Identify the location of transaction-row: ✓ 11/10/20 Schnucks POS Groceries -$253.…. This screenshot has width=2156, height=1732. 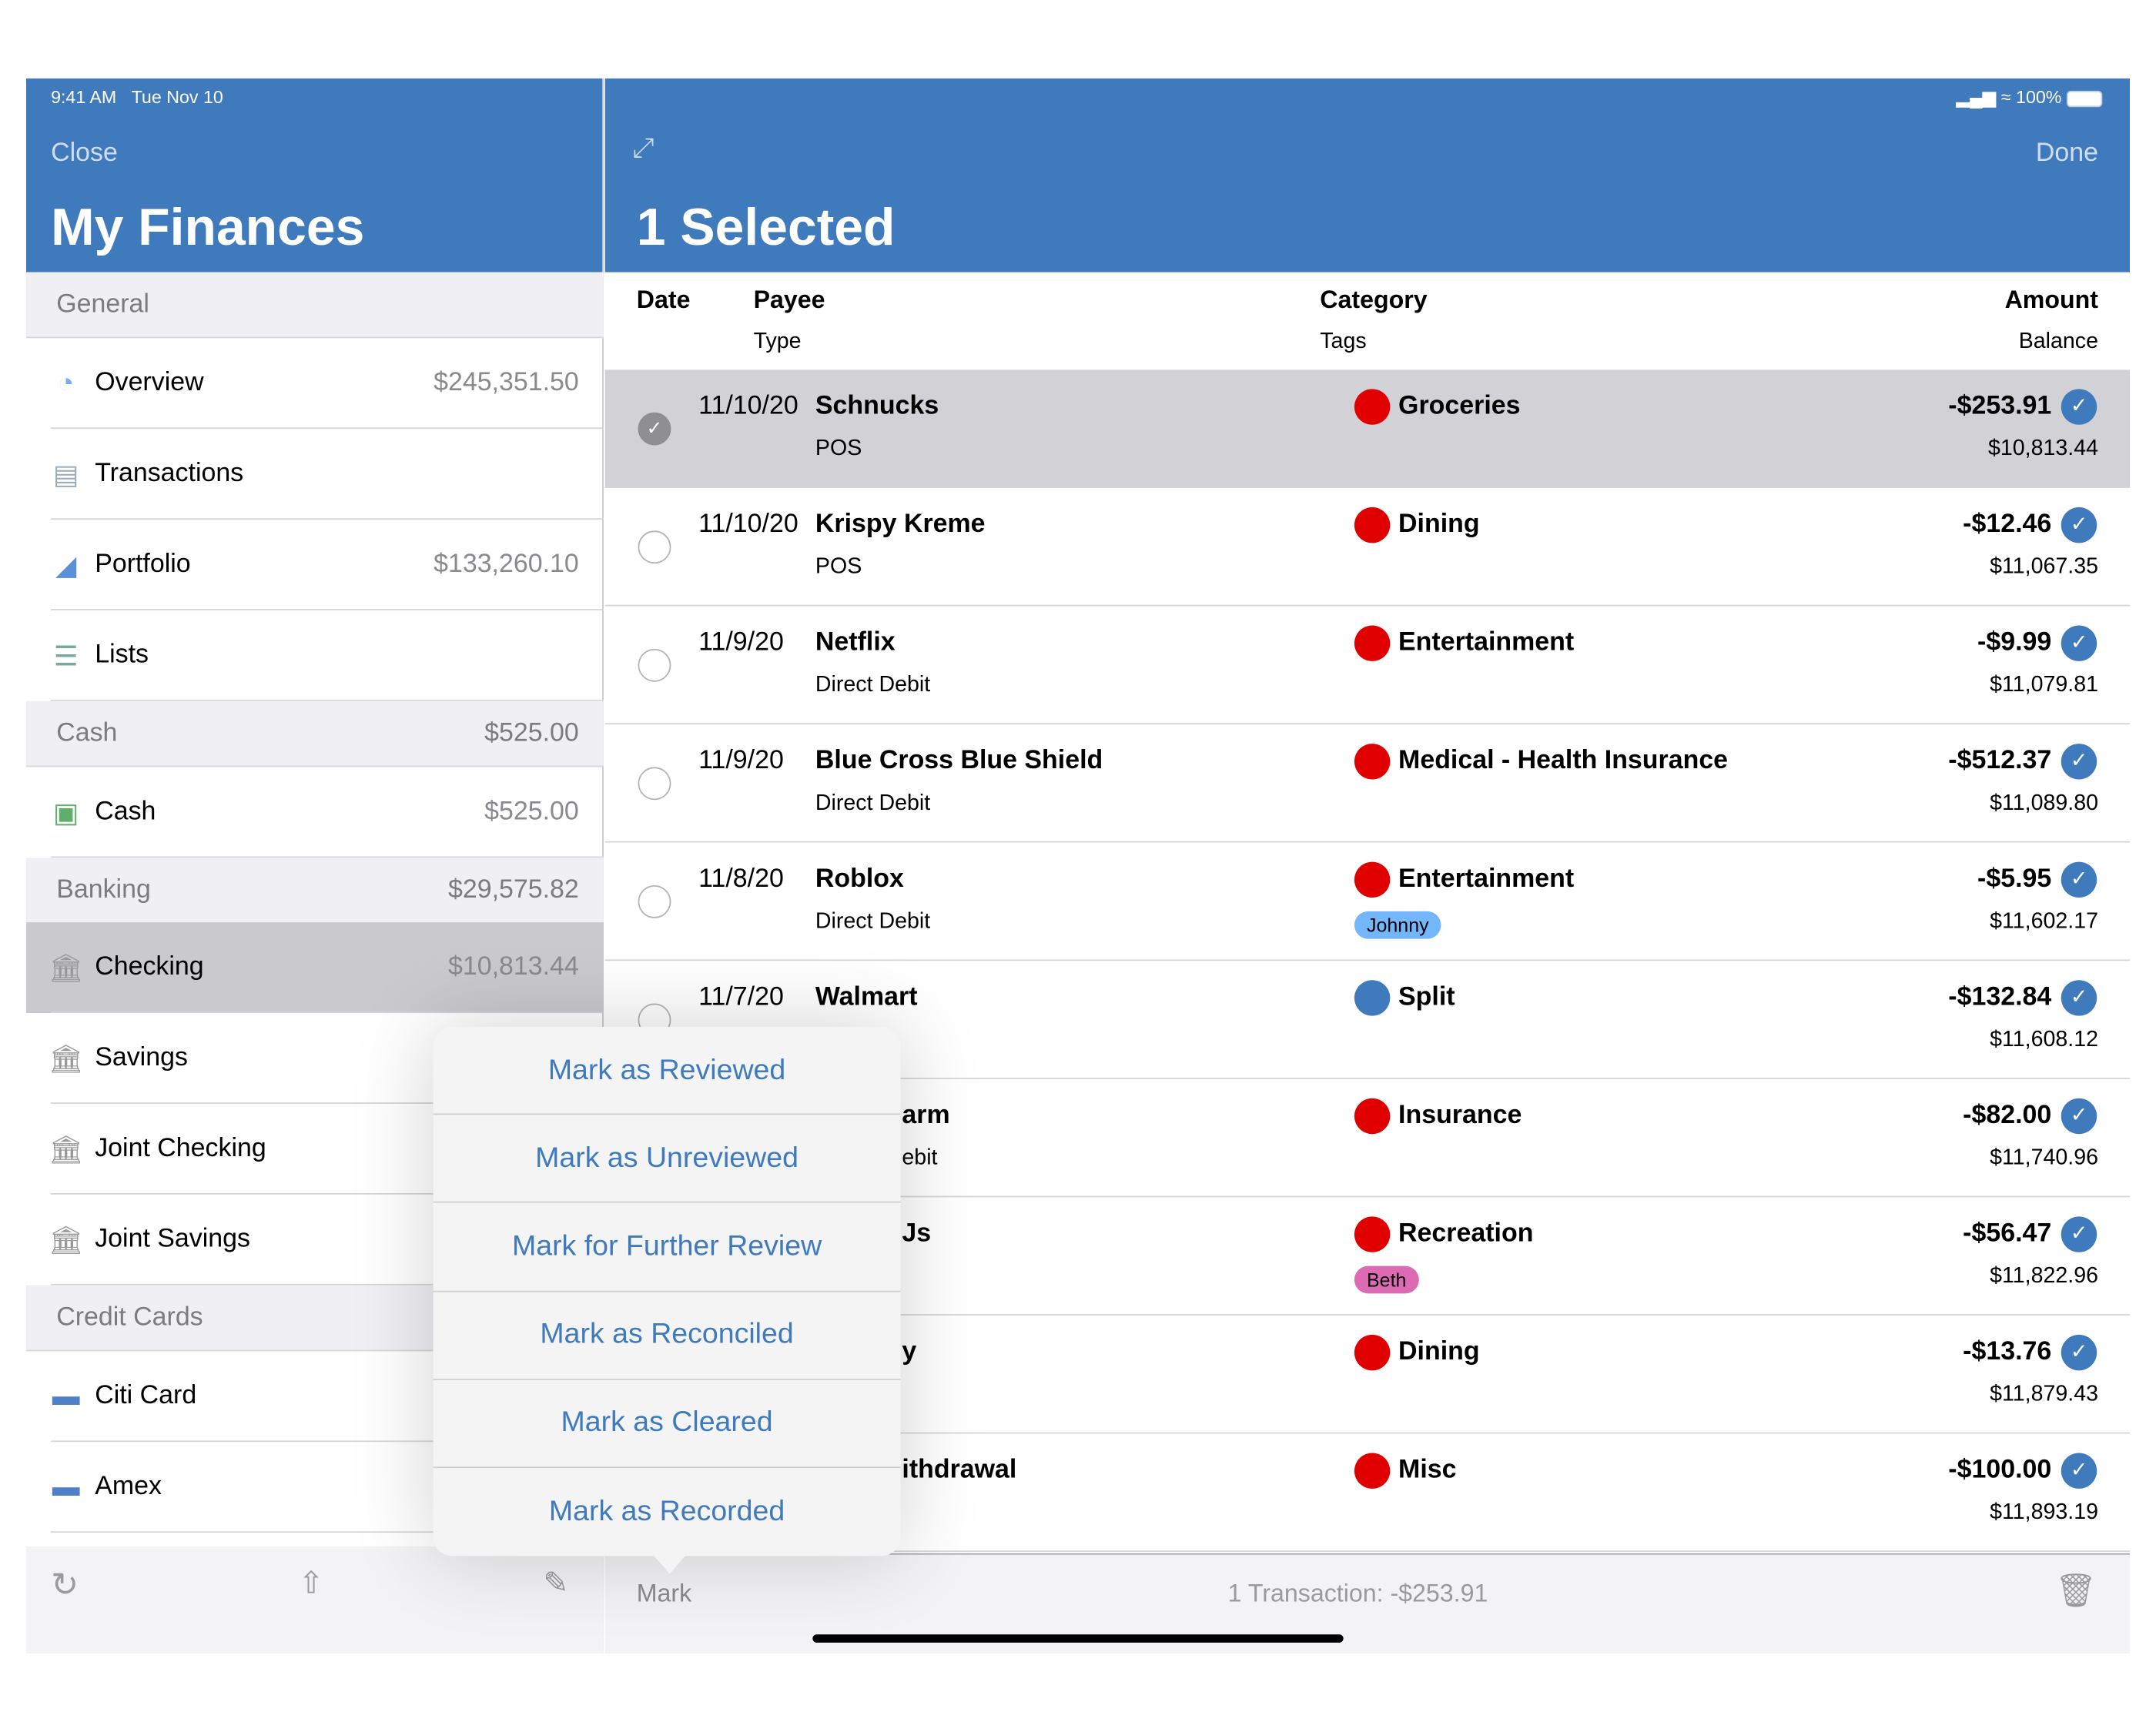
(1367, 428).